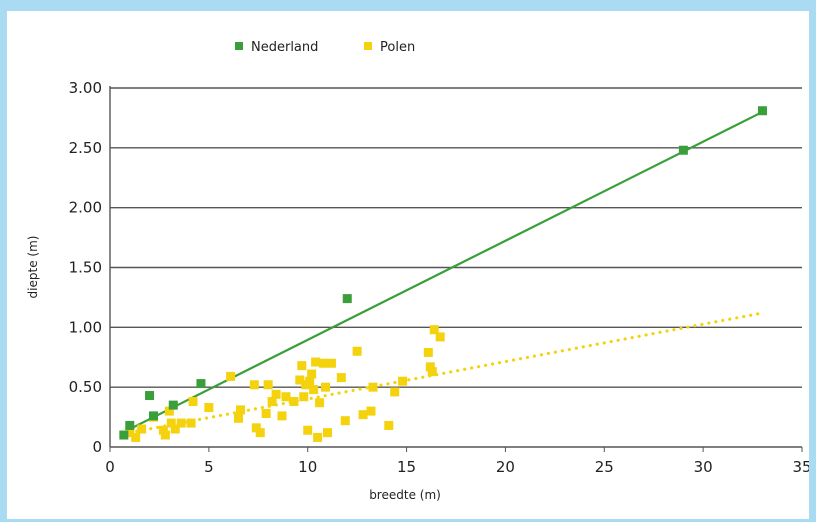 The image size is (816, 522). I want to click on x-tick-label-3: 15, so click(406, 467).